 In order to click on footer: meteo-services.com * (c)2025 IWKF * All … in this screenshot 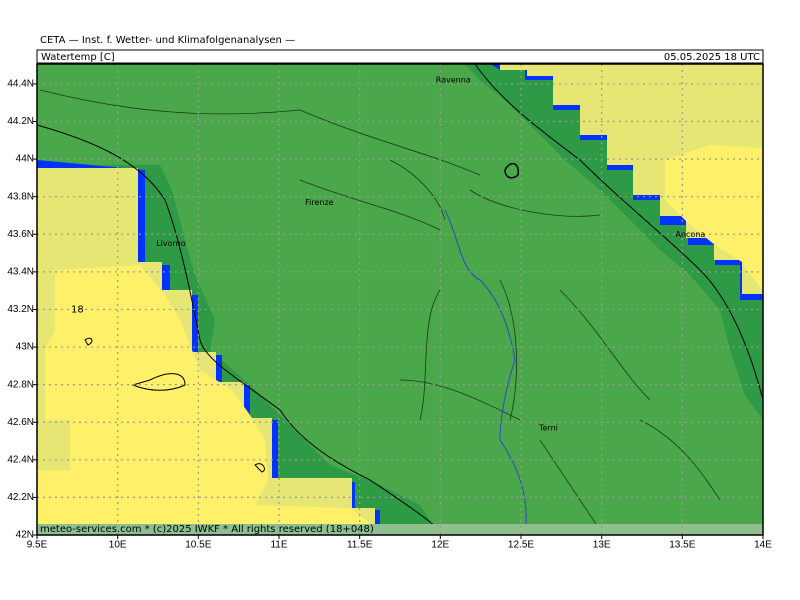, I will do `click(207, 529)`.